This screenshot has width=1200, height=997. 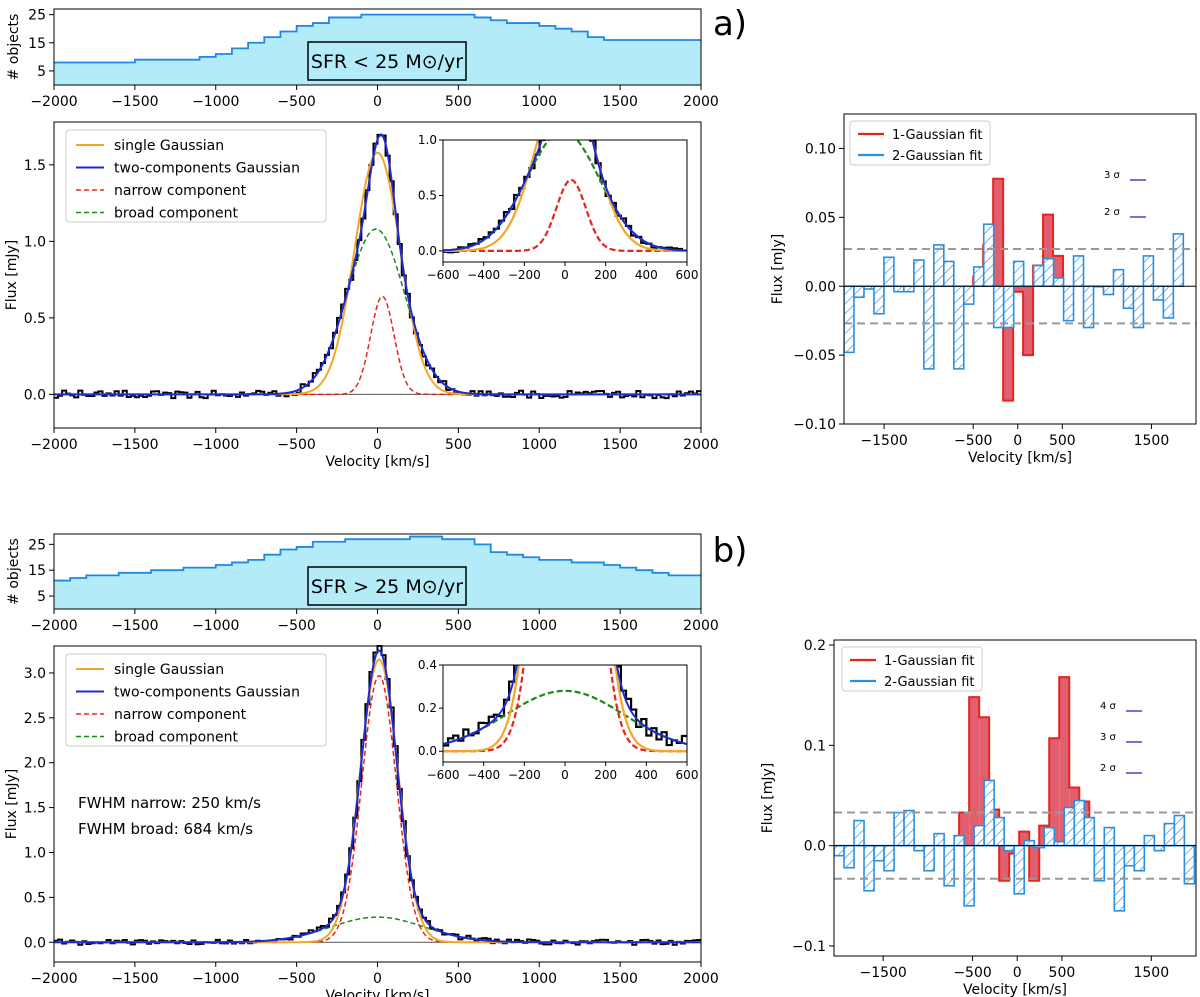 I want to click on b_spec-xtick-label: −500, so click(x=296, y=979).